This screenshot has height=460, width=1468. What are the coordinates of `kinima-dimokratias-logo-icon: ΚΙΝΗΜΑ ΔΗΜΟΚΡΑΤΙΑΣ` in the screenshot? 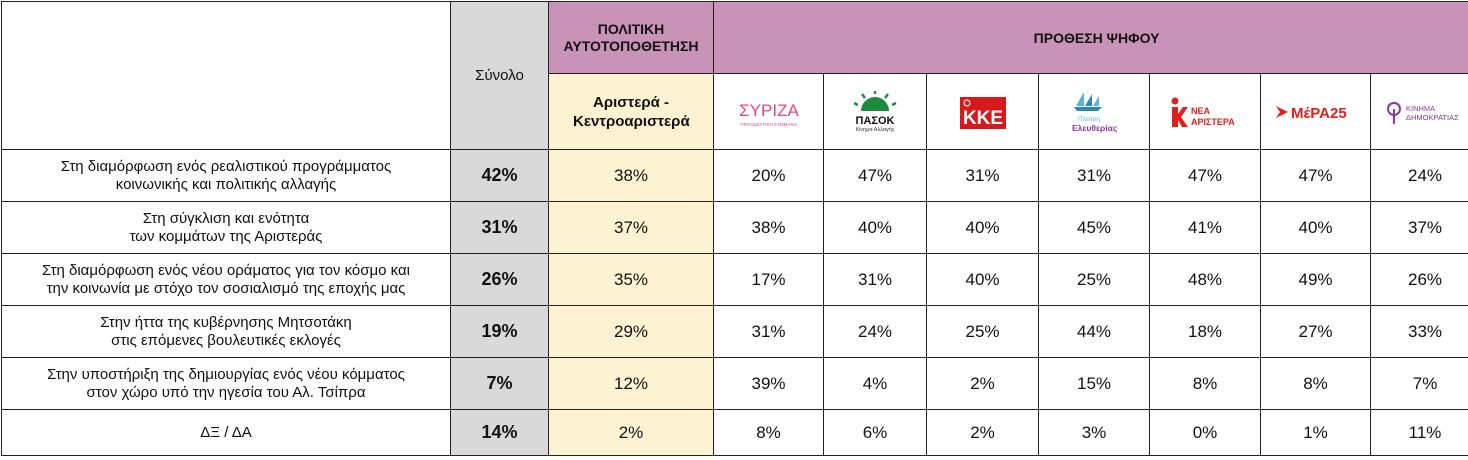 It's located at (1423, 112).